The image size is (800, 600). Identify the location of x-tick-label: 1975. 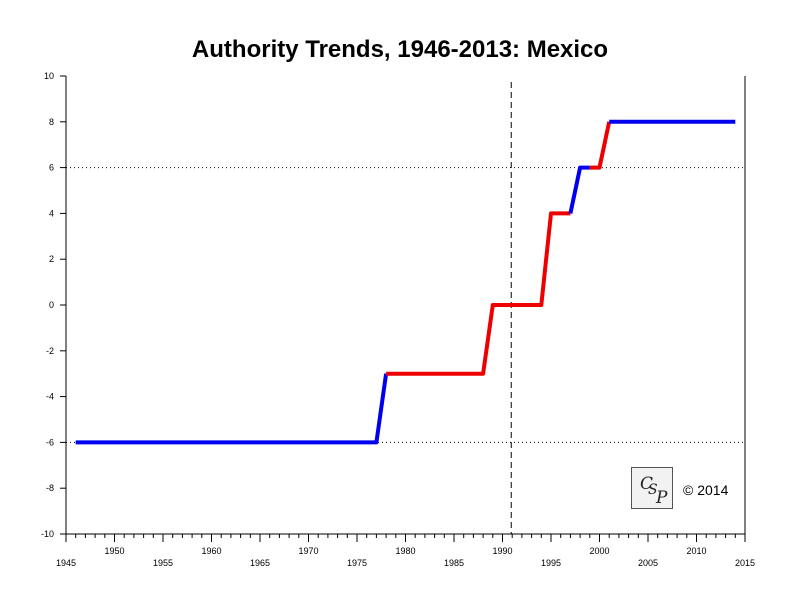
(357, 563).